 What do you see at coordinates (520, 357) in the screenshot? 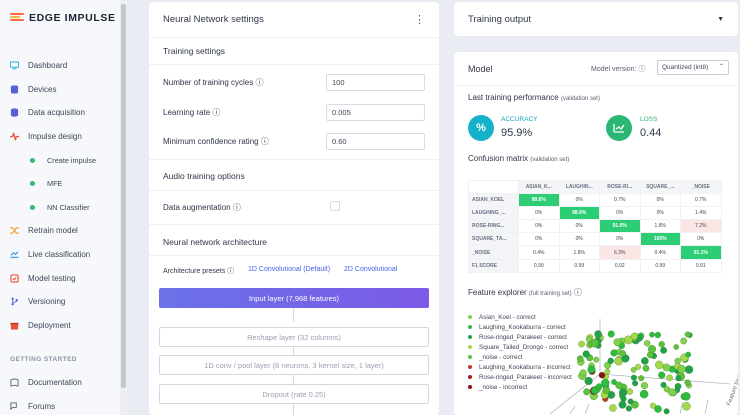
I see `legend-item: _noise - correct` at bounding box center [520, 357].